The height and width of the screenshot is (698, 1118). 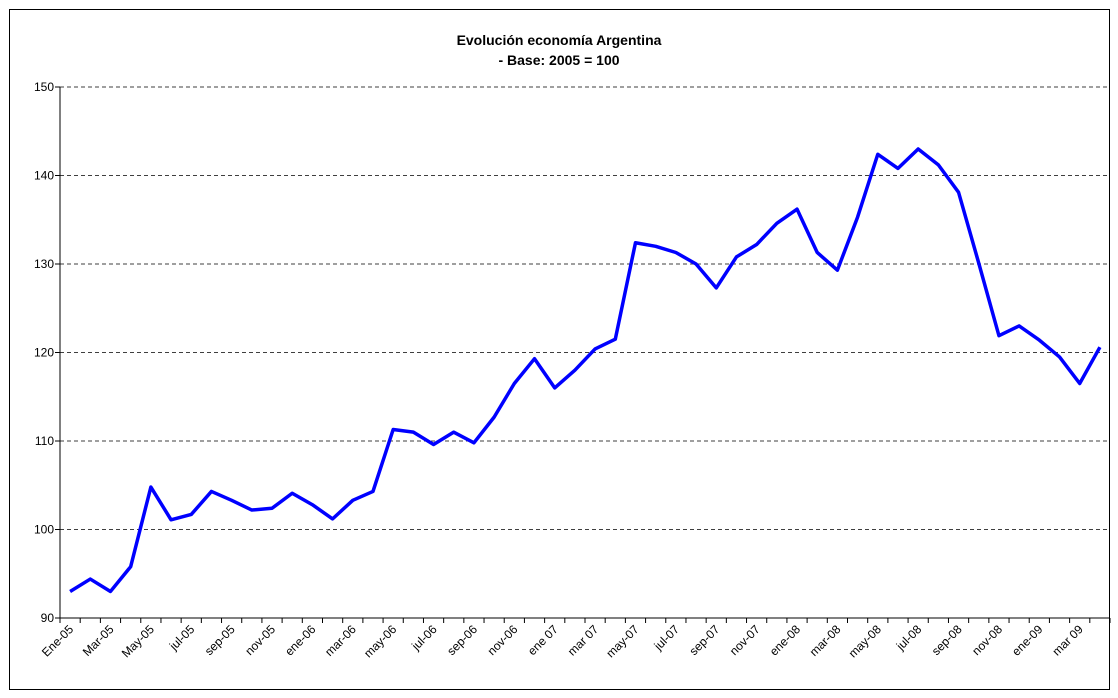 I want to click on y-tick-label: 110, so click(x=44, y=441).